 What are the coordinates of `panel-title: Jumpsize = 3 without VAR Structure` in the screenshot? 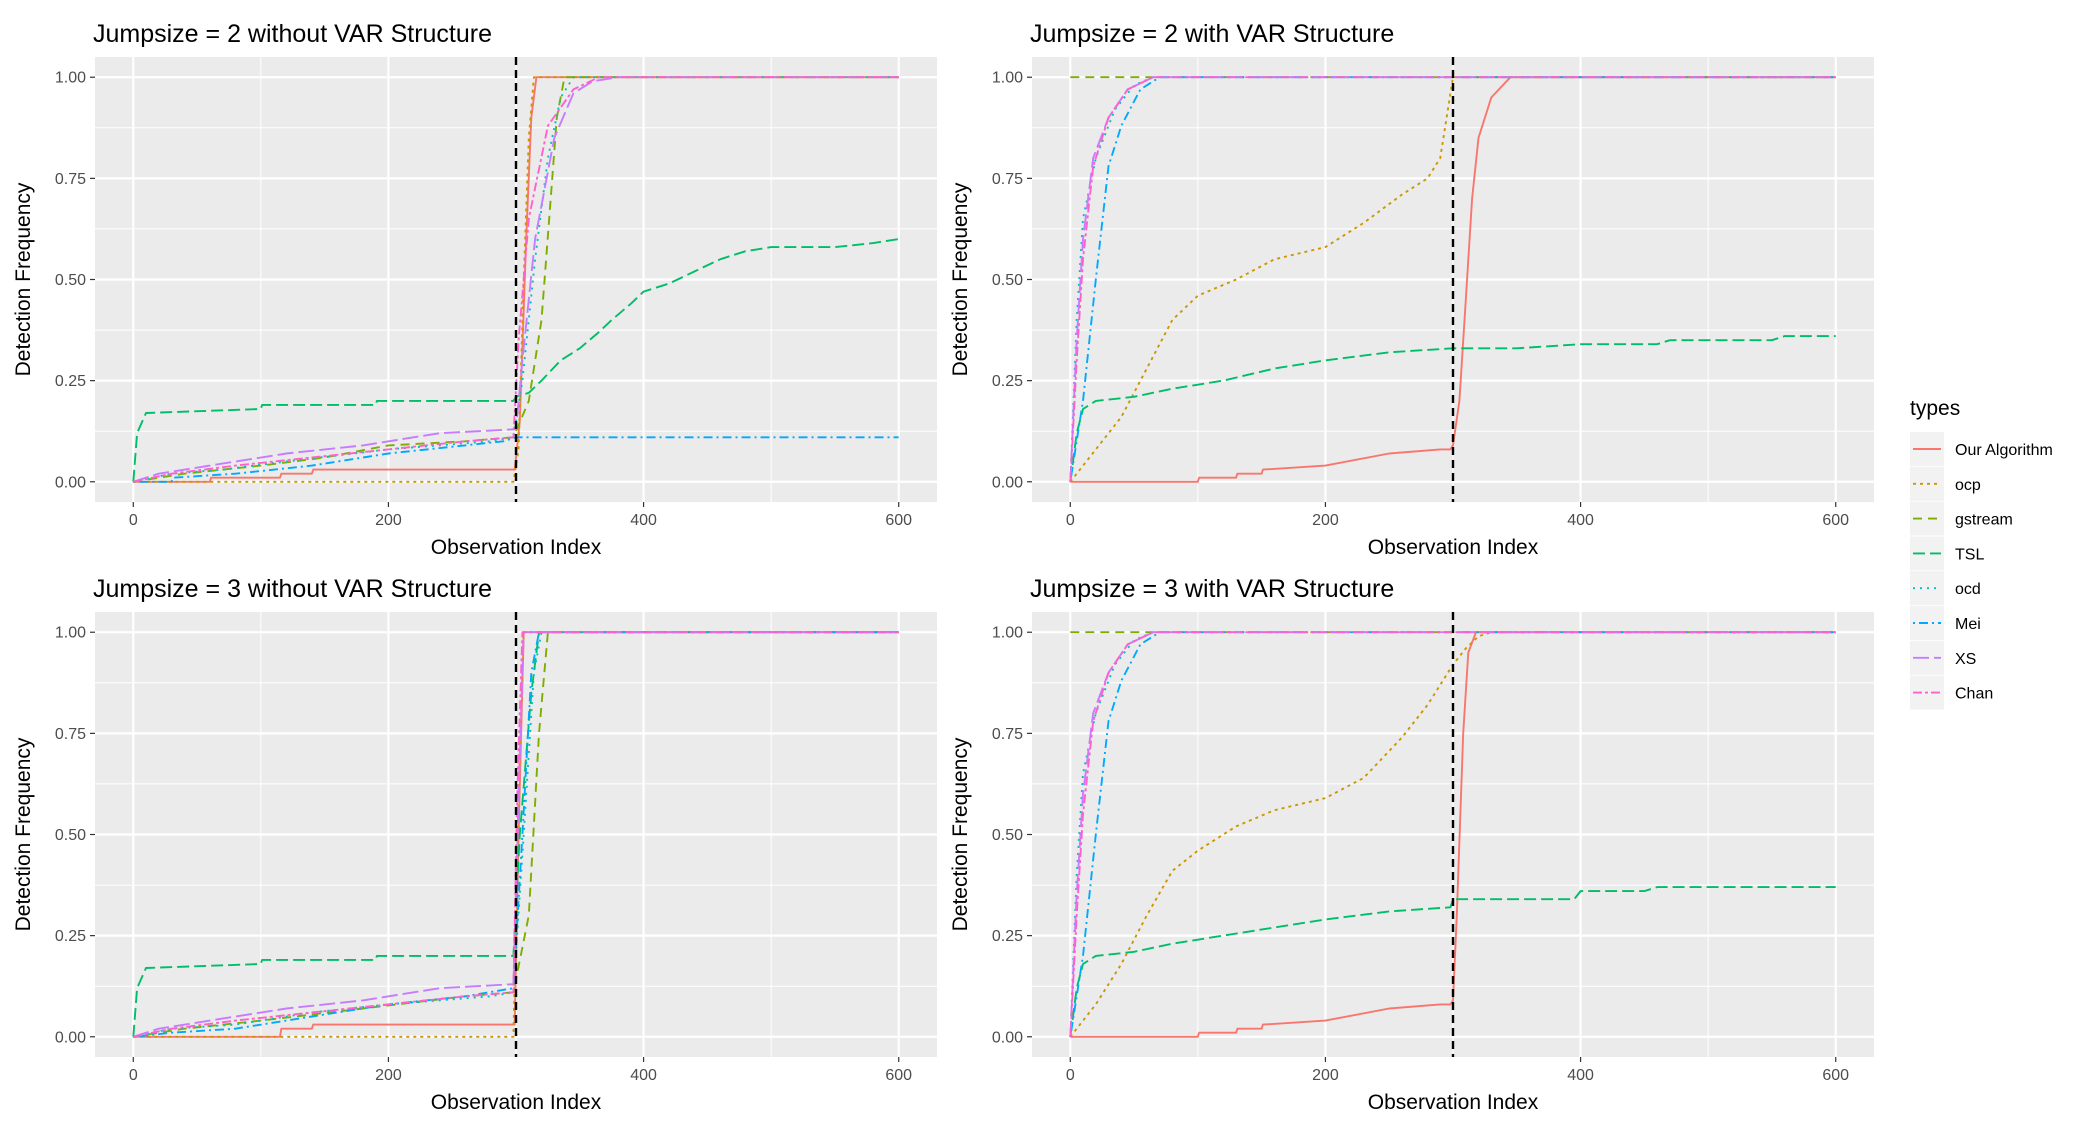 It's located at (292, 589).